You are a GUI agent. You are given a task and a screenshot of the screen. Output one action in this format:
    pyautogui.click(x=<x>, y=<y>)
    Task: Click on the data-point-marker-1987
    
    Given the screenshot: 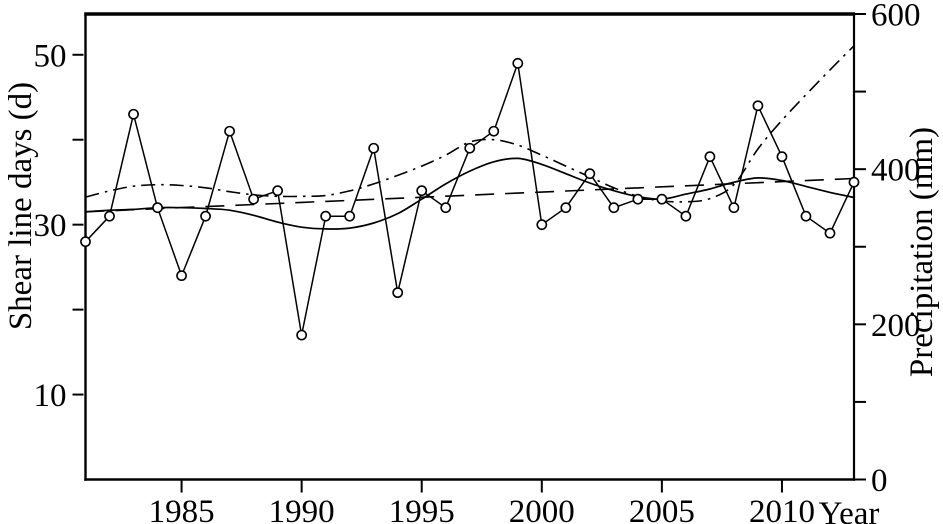 What is the action you would take?
    pyautogui.click(x=229, y=131)
    